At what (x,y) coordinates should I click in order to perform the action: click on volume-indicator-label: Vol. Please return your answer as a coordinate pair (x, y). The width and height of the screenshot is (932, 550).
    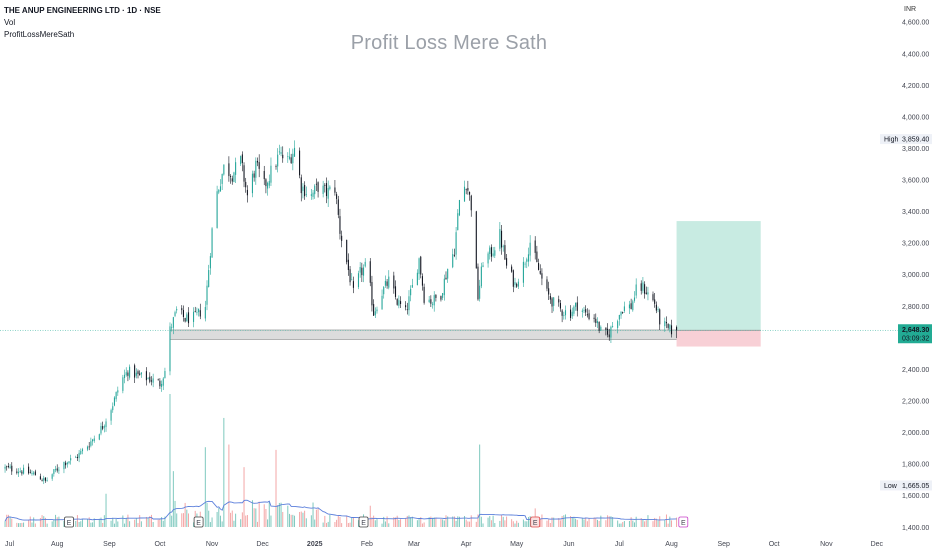
    Looking at the image, I should click on (10, 22).